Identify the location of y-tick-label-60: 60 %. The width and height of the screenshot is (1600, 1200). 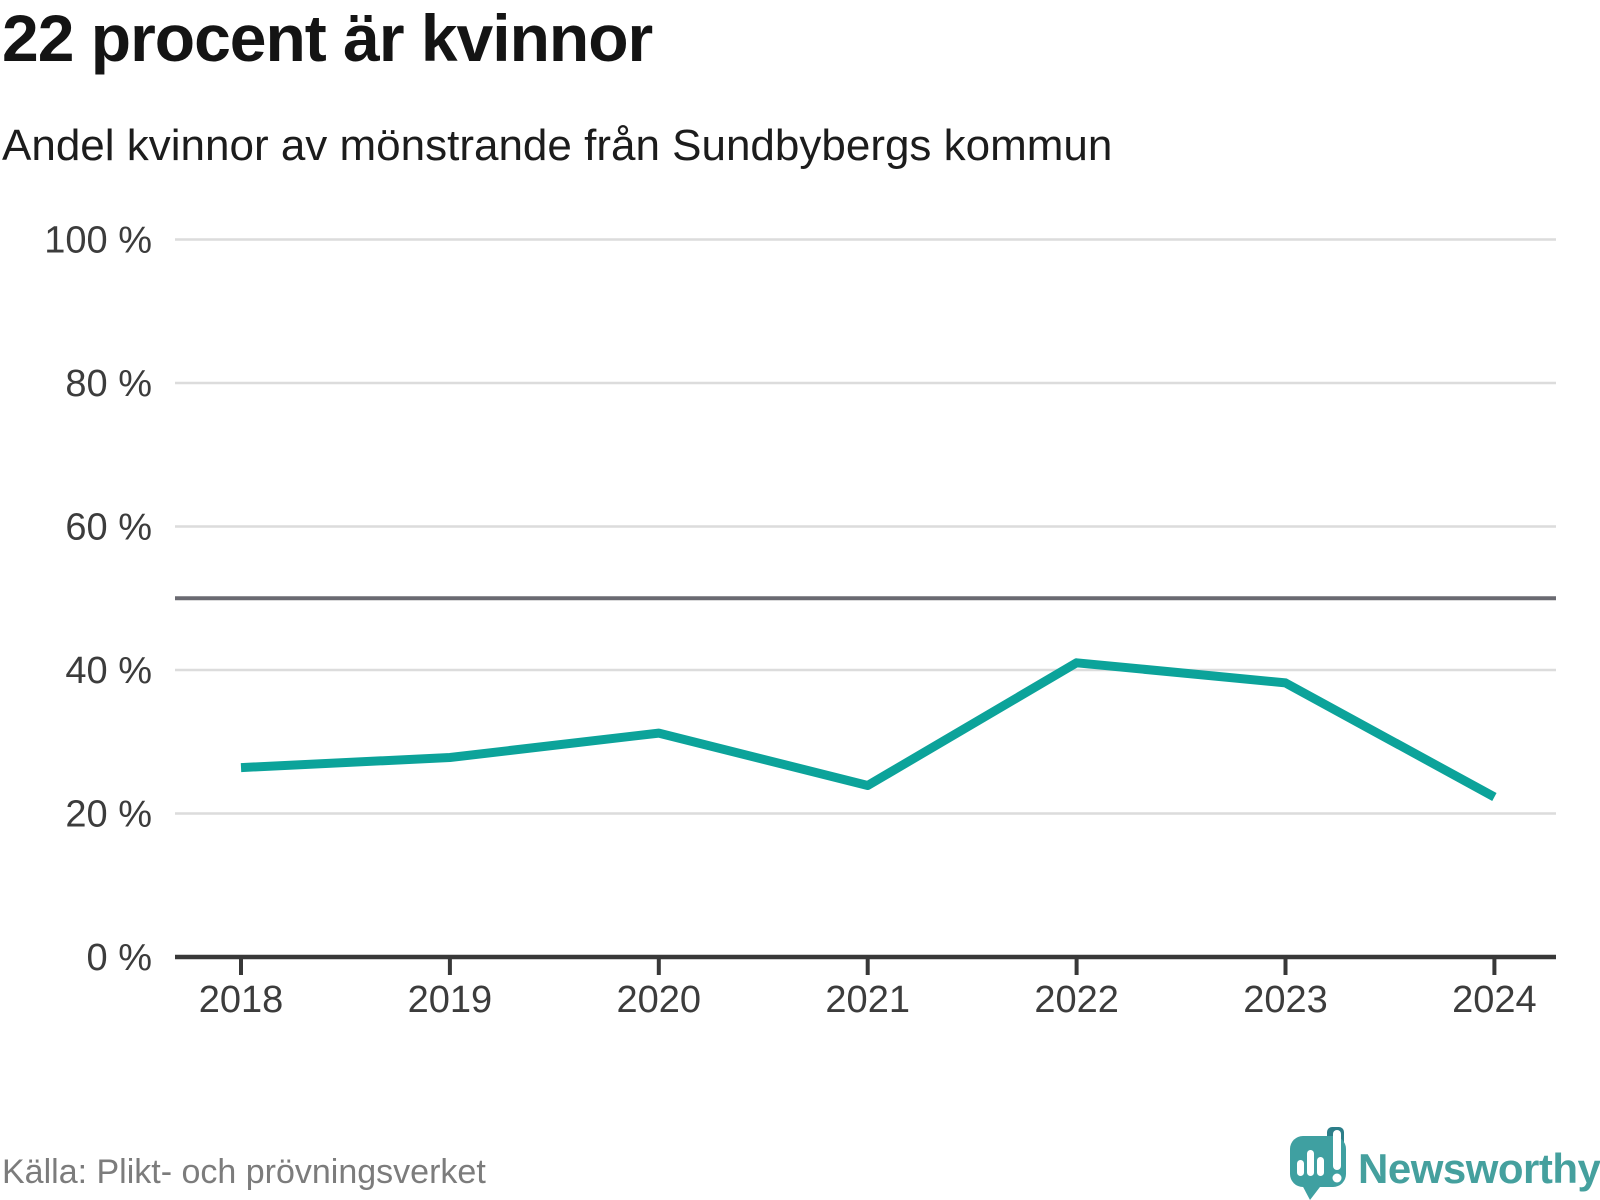
(108, 528).